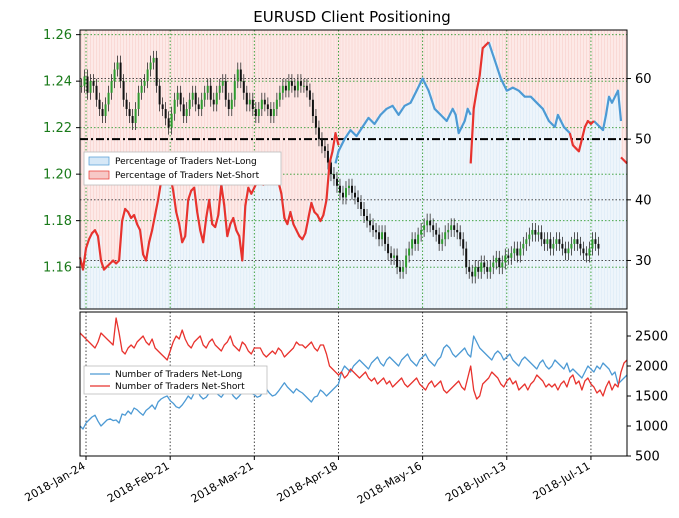 Image resolution: width=679 pixels, height=518 pixels. What do you see at coordinates (651, 397) in the screenshot?
I see `count-tick-label: 1500` at bounding box center [651, 397].